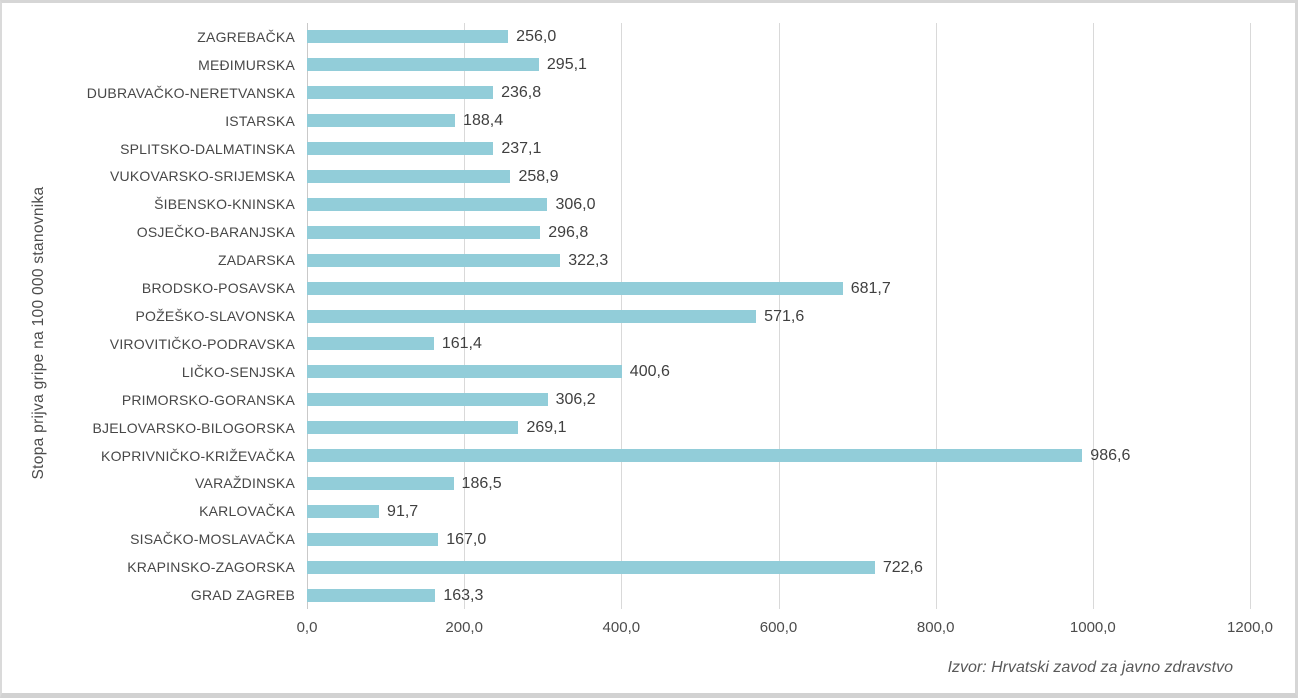 Image resolution: width=1298 pixels, height=698 pixels. Describe the element at coordinates (307, 627) in the screenshot. I see `x-tick-label: 0,0` at that location.